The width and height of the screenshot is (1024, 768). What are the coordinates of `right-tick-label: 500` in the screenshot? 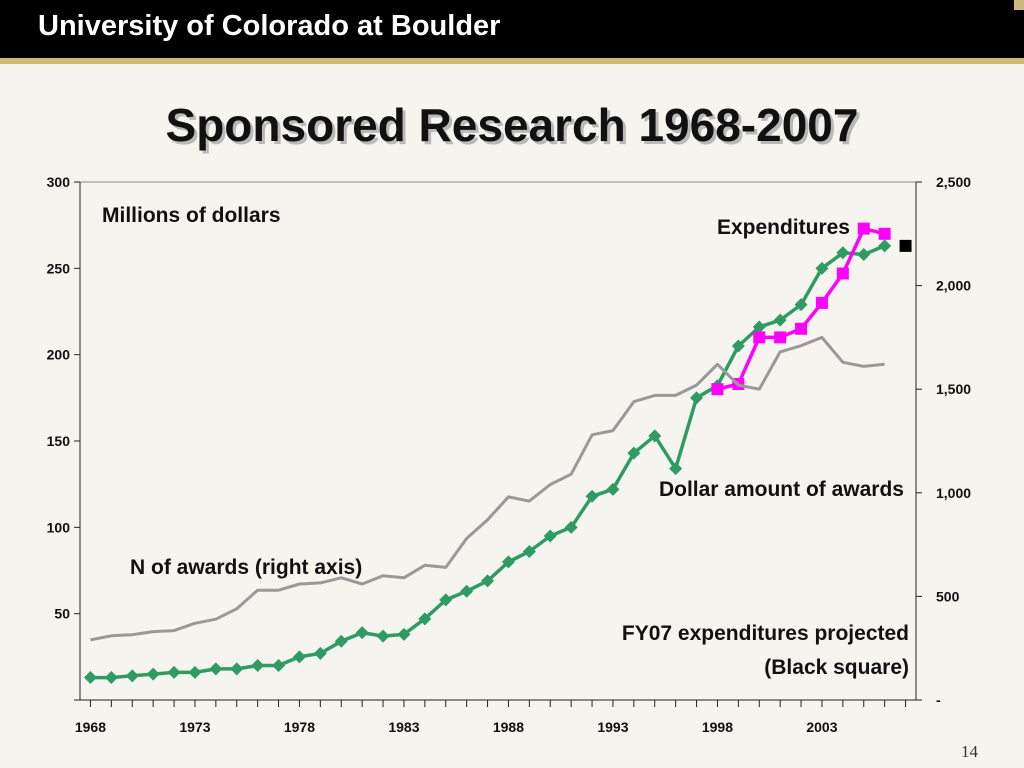 It's located at (948, 596).